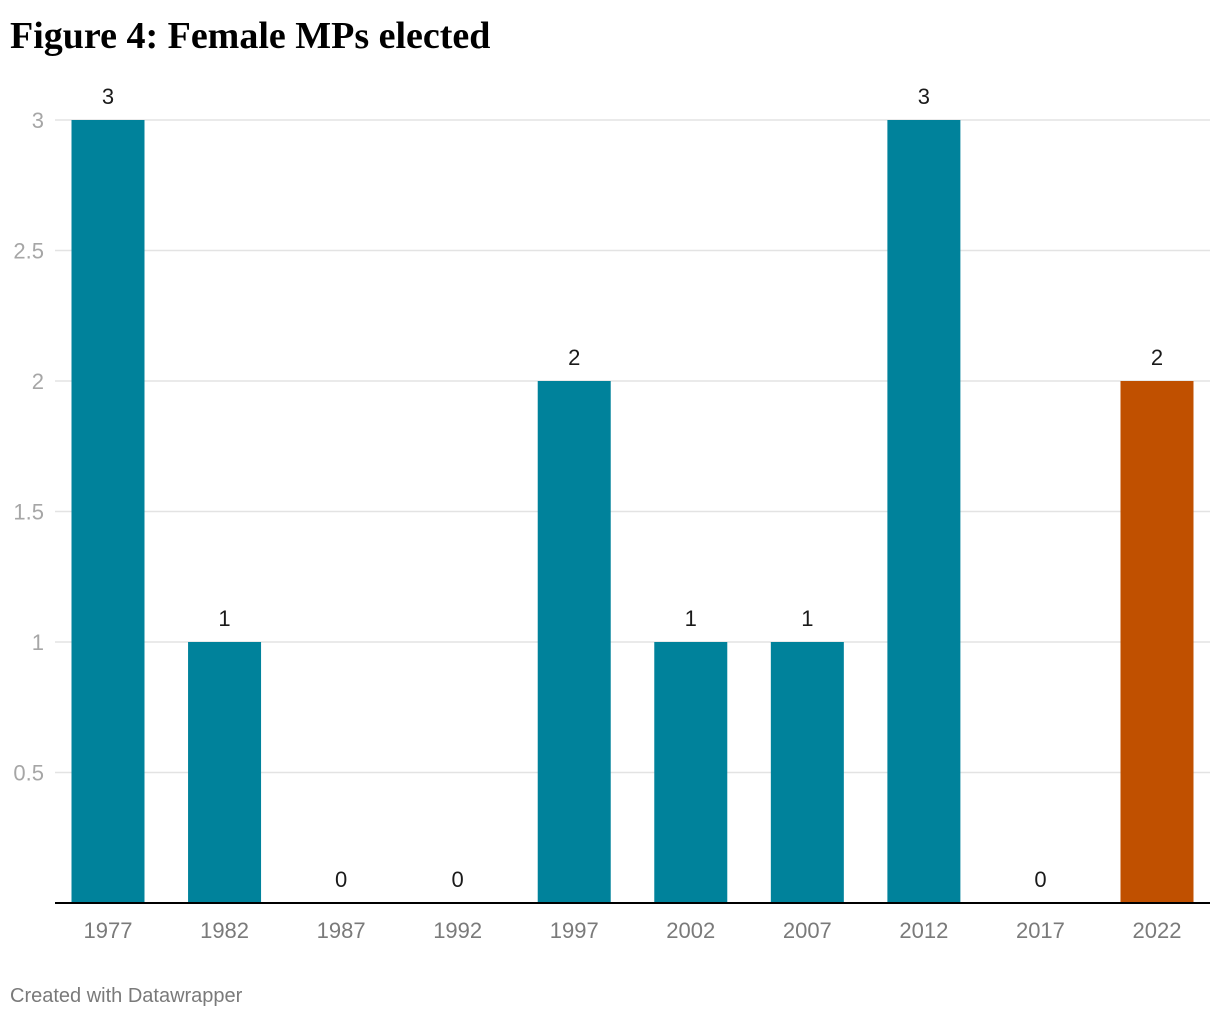  Describe the element at coordinates (807, 772) in the screenshot. I see `bar-2007` at that location.